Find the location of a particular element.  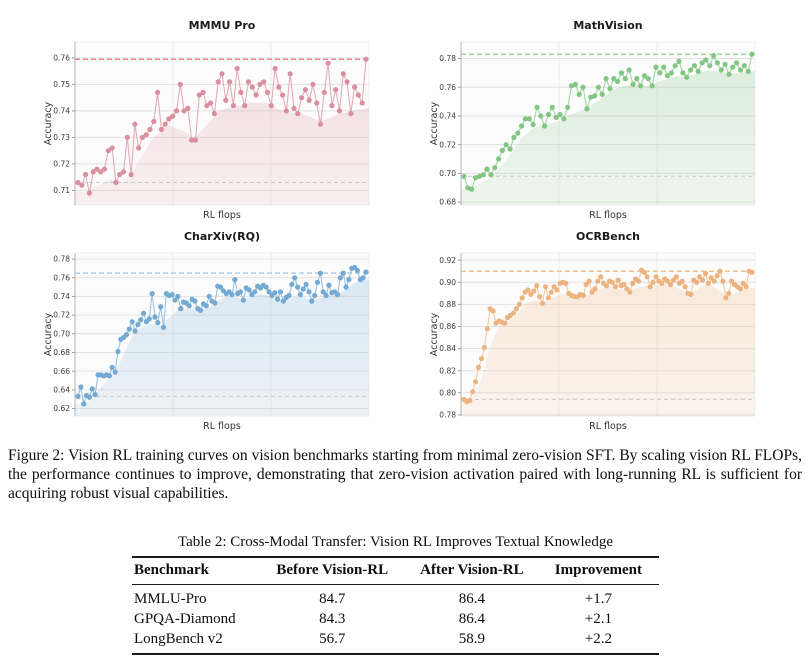

svg-text: 0.71 is located at coordinates (61, 190).